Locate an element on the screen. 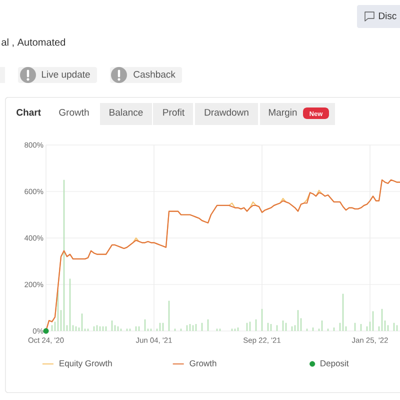  text: Disc is located at coordinates (387, 16).